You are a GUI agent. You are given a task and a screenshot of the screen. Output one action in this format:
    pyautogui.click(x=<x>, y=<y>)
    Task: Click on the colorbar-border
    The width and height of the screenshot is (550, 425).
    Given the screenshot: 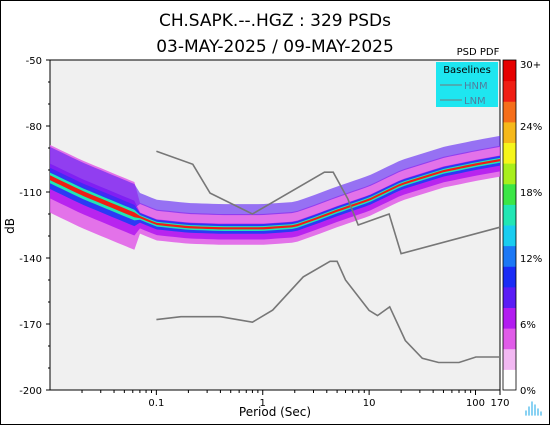 What is the action you would take?
    pyautogui.click(x=509, y=225)
    